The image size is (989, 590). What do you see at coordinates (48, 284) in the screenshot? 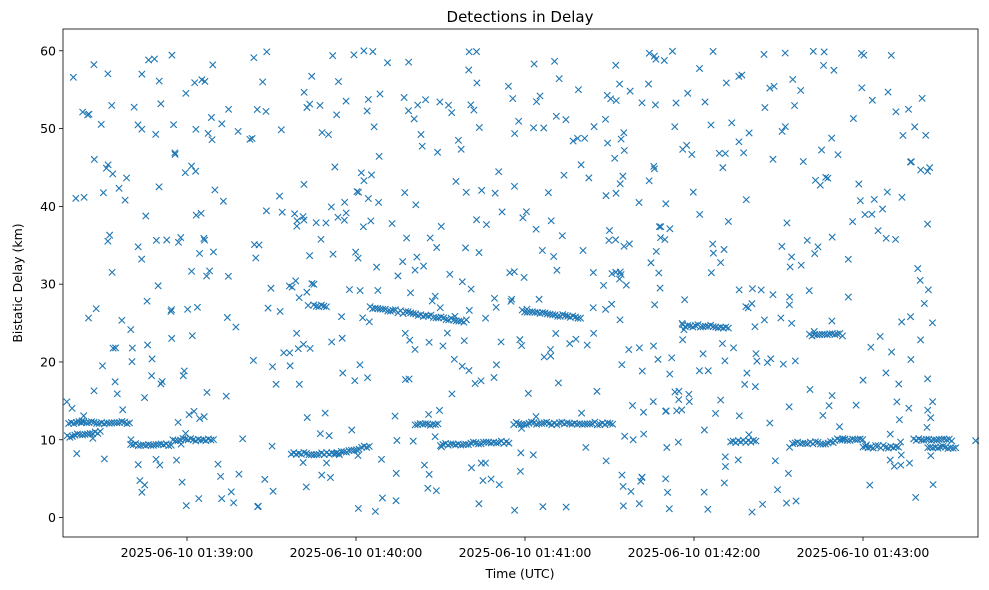
I see `y-tick-label: 30` at bounding box center [48, 284].